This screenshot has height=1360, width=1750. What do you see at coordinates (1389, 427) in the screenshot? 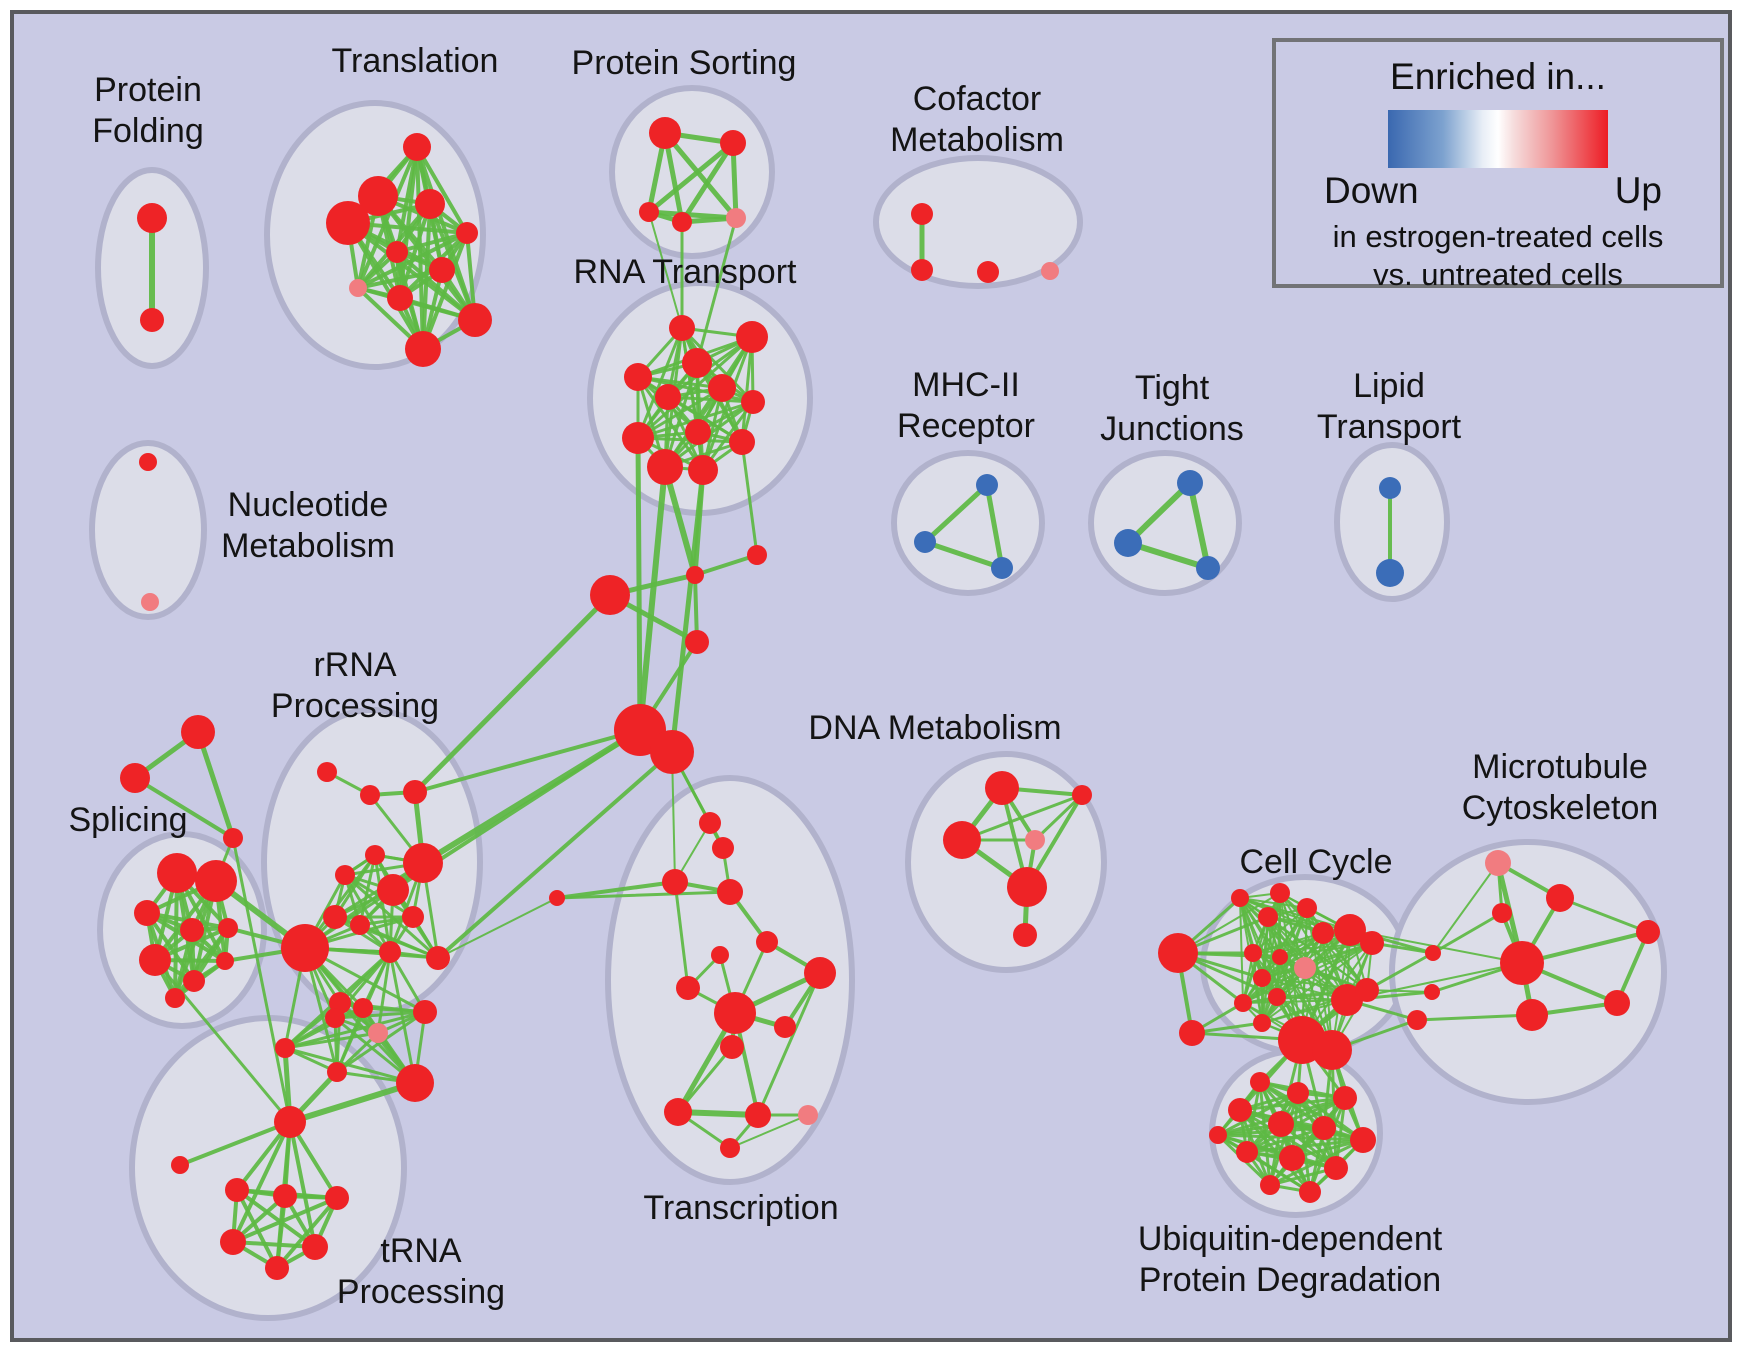
I see `cluster-label-lipid-transport: Transport` at bounding box center [1389, 427].